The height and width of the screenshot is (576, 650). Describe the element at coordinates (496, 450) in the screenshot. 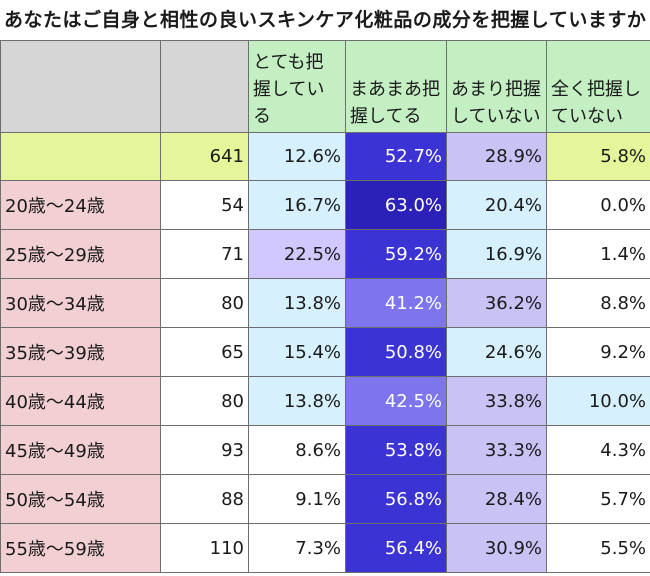

I see `value-cell-3: 33.3%` at that location.